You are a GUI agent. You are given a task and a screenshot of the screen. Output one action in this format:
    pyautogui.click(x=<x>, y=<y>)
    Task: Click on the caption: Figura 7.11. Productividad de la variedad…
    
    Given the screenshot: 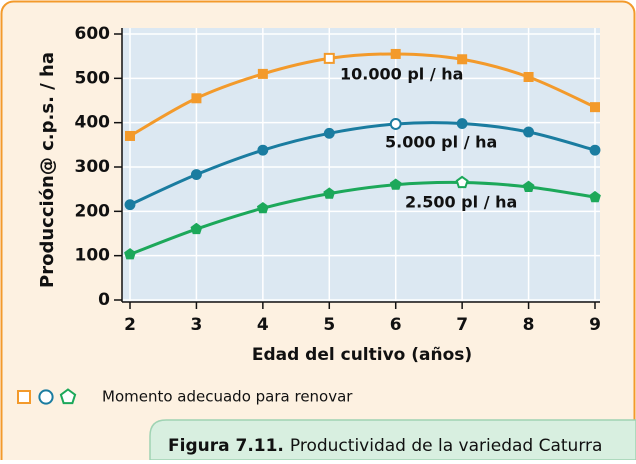 What is the action you would take?
    pyautogui.click(x=385, y=446)
    